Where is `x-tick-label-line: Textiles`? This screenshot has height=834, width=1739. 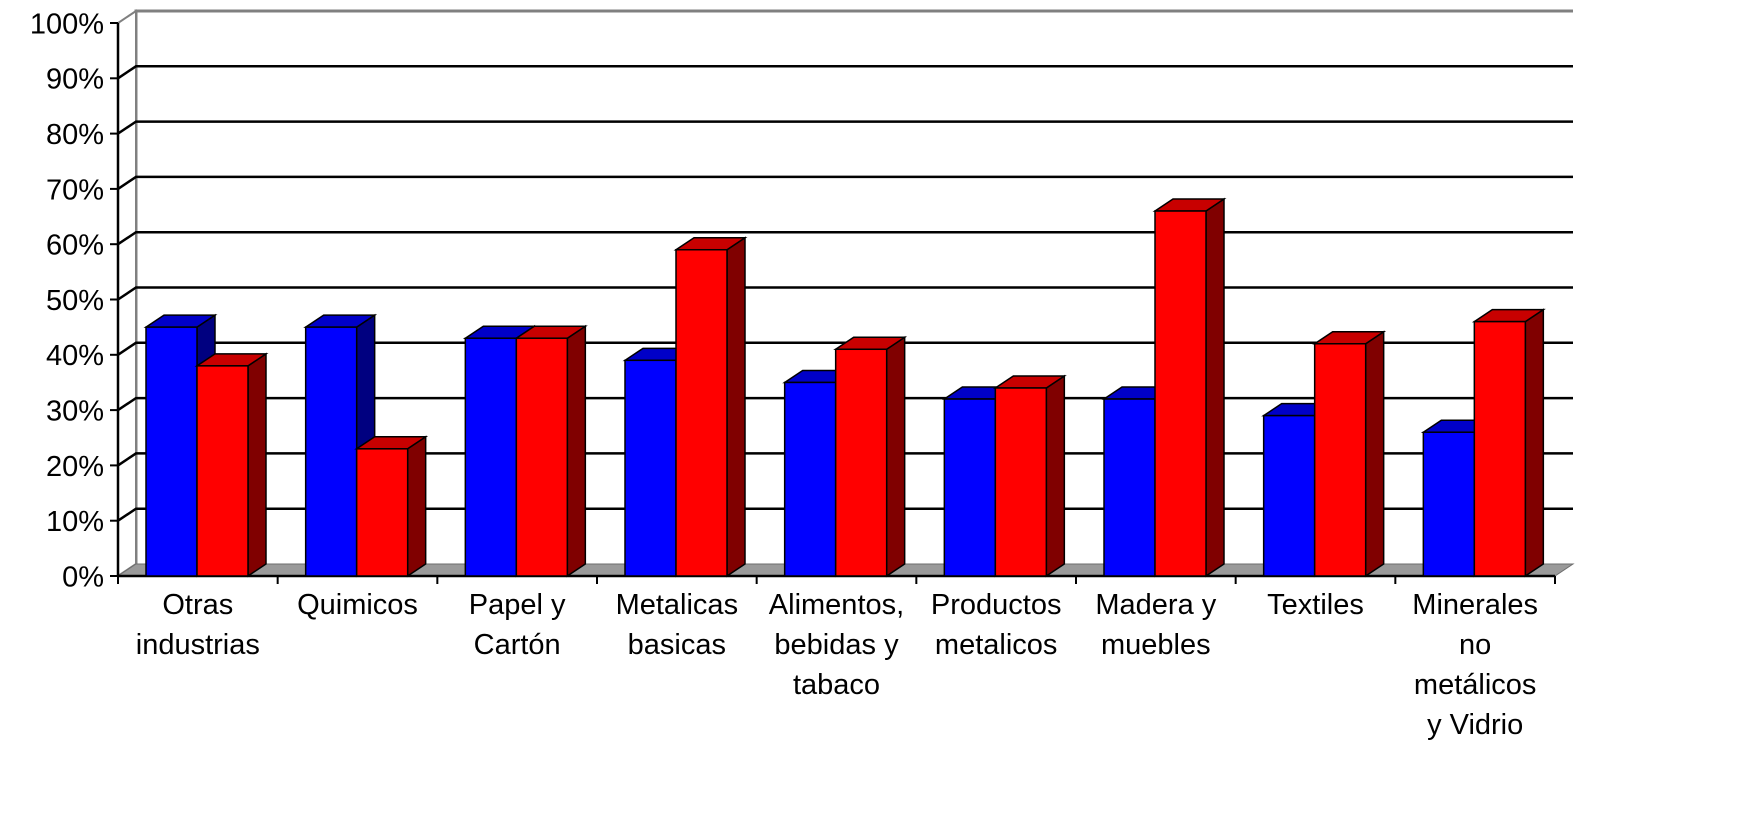 x-tick-label-line: Textiles is located at coordinates (1315, 605).